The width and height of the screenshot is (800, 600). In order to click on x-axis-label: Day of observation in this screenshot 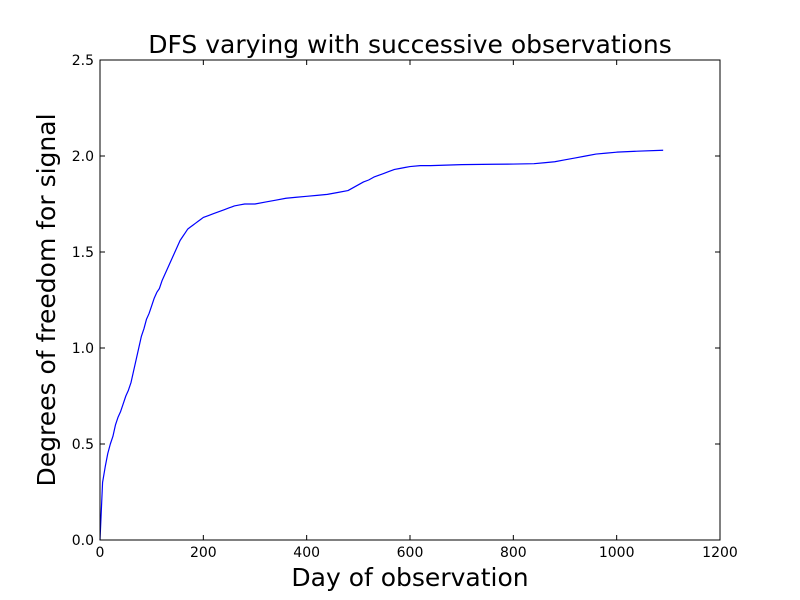, I will do `click(409, 577)`.